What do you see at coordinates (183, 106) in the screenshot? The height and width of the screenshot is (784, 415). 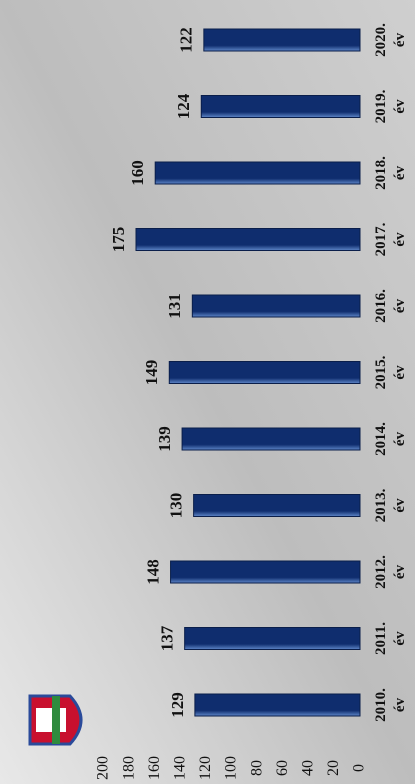 I see `value-label: 124` at bounding box center [183, 106].